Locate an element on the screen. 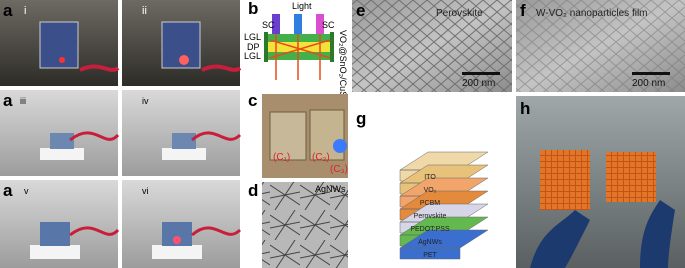 This screenshot has height=268, width=685. sub-label: iv is located at coordinates (145, 101).